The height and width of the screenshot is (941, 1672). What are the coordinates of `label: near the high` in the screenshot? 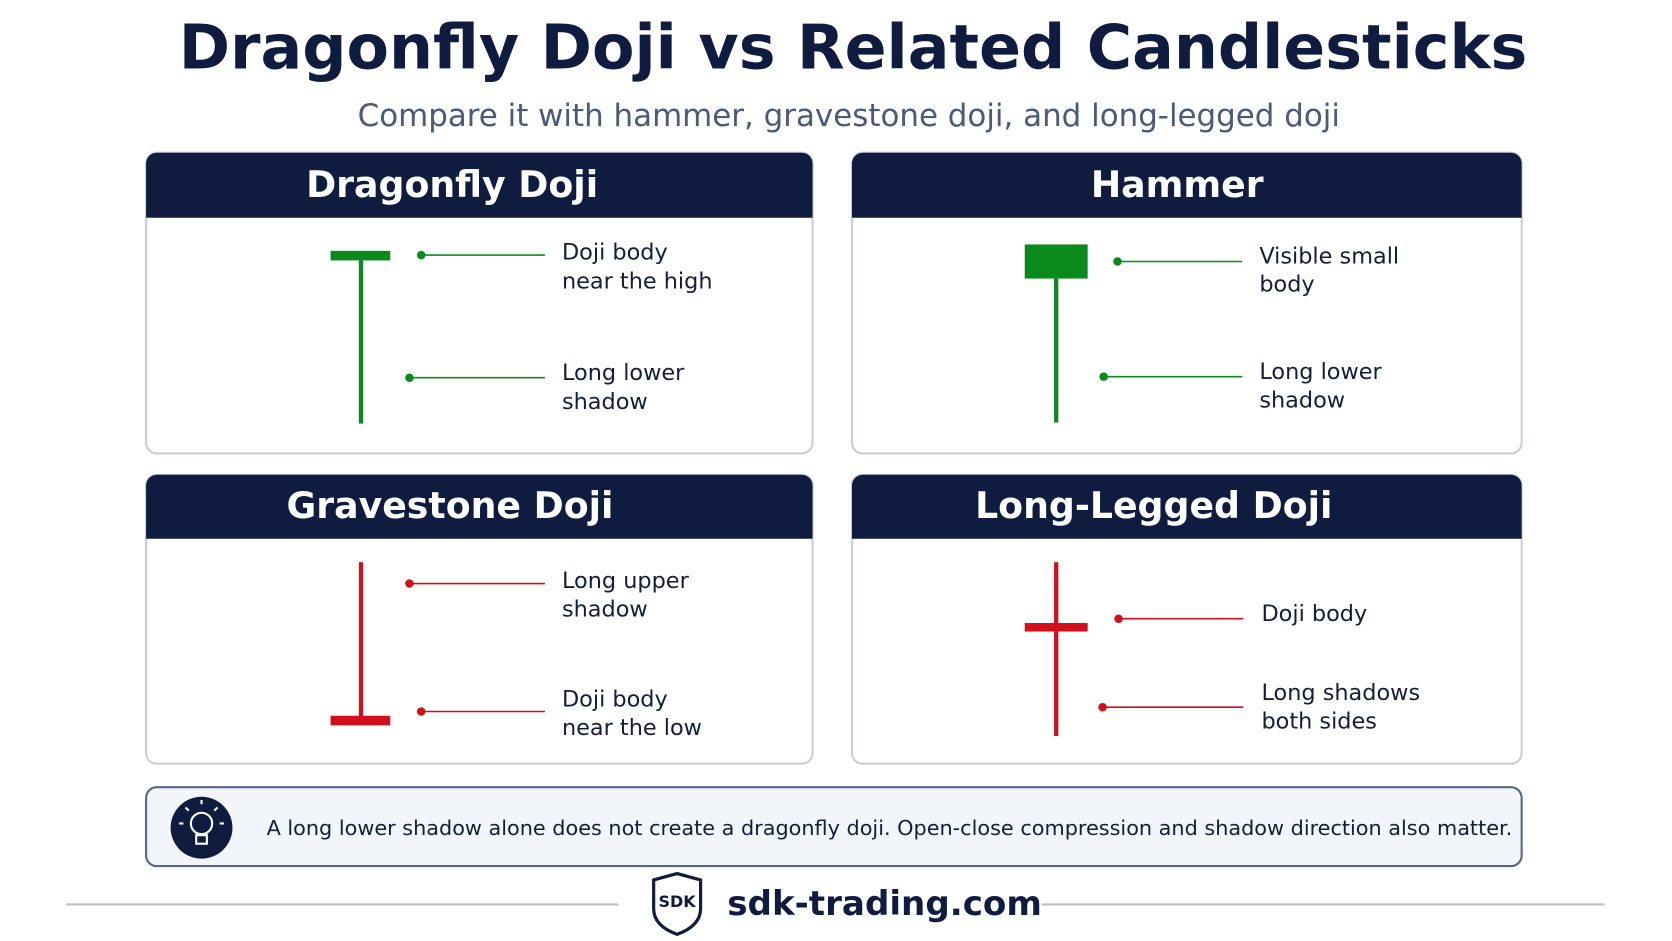 It's located at (637, 281).